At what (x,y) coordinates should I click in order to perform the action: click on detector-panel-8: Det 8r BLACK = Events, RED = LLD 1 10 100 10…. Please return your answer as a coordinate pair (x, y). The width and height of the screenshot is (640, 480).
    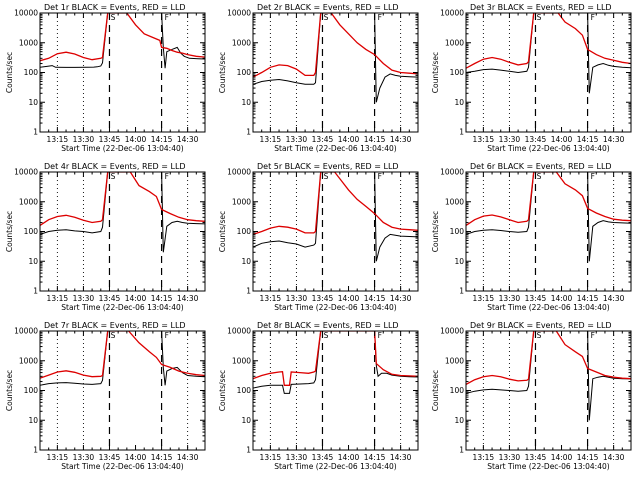
    Looking at the image, I should click on (318, 396).